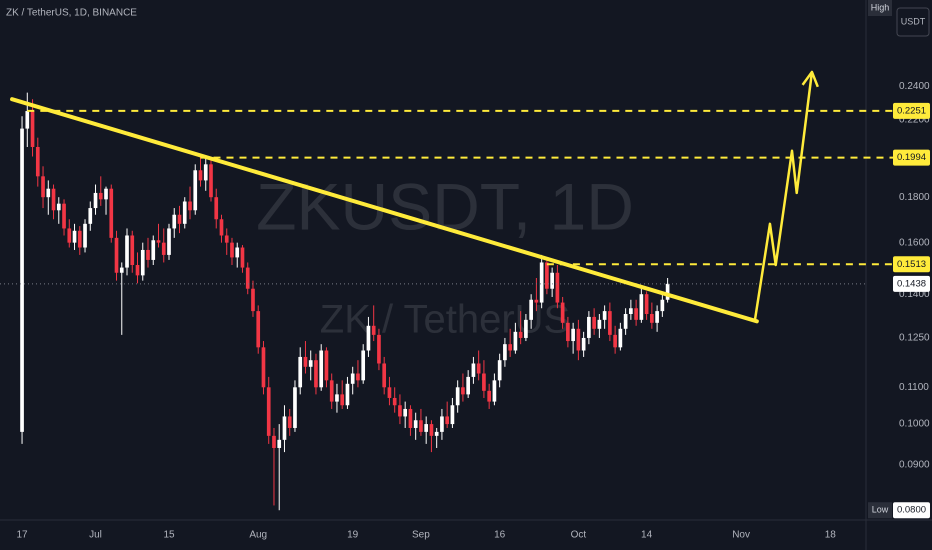 The height and width of the screenshot is (550, 932). Describe the element at coordinates (579, 535) in the screenshot. I see `x-tick-label: Oct` at that location.